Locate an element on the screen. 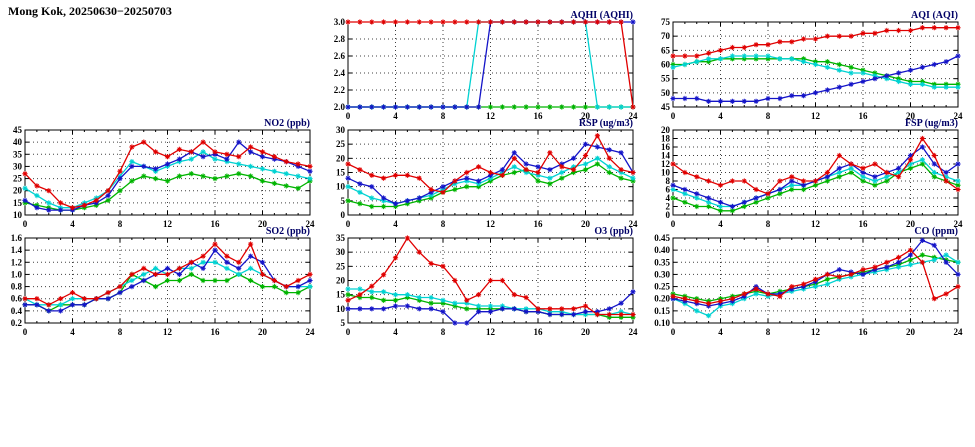  y-tick-label: 75 is located at coordinates (666, 22).